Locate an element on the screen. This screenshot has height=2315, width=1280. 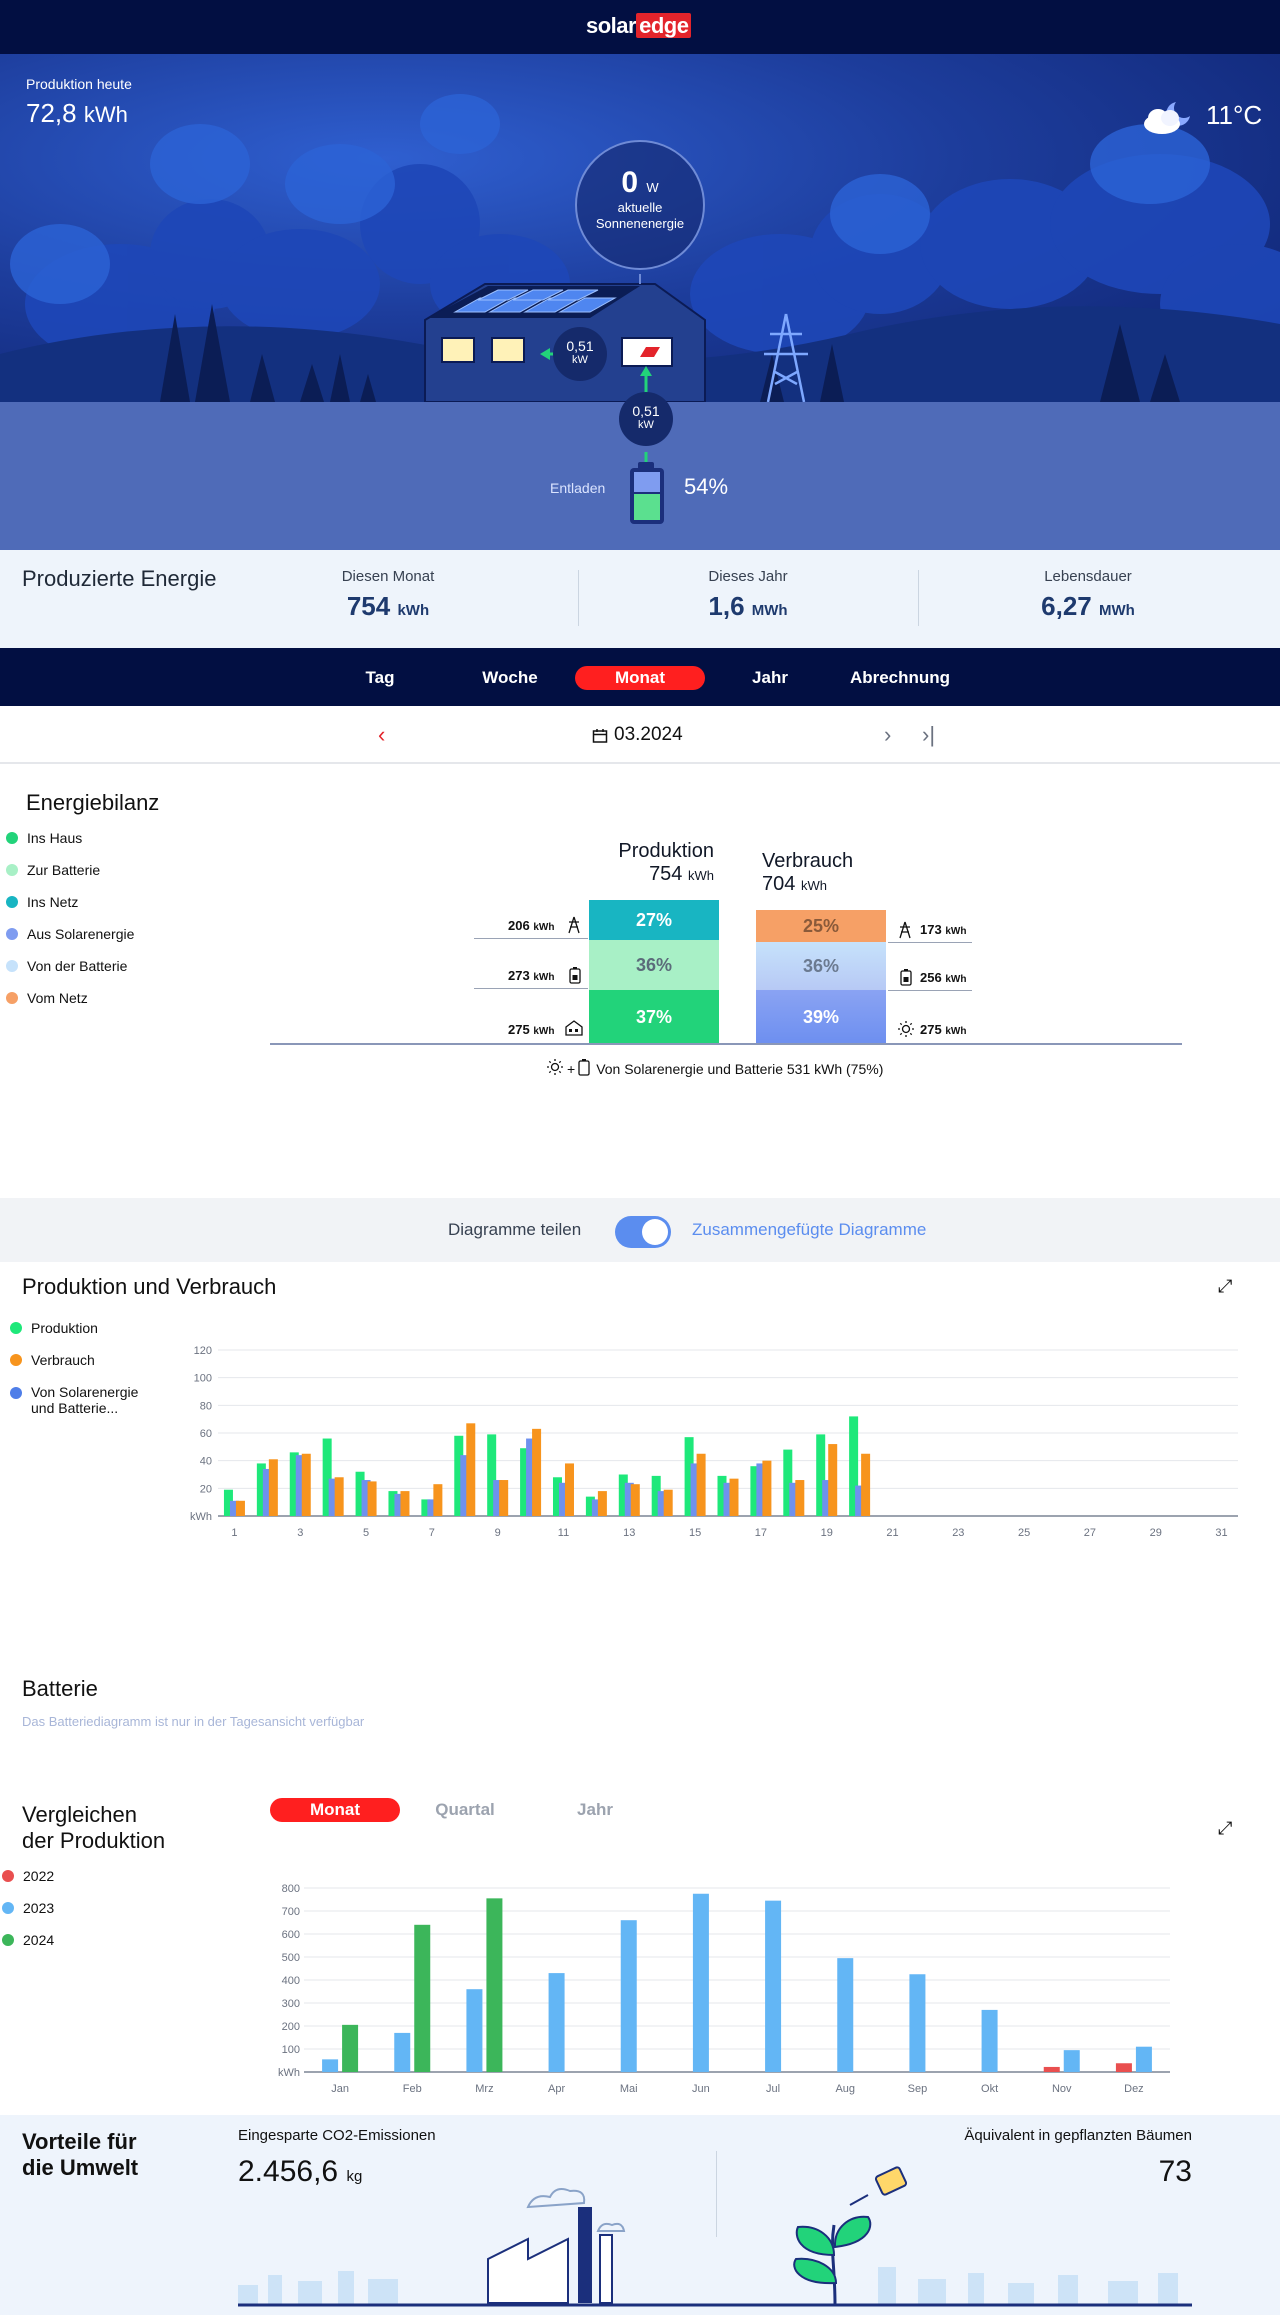
solaredge-logo: solar edge is located at coordinates (639, 26).